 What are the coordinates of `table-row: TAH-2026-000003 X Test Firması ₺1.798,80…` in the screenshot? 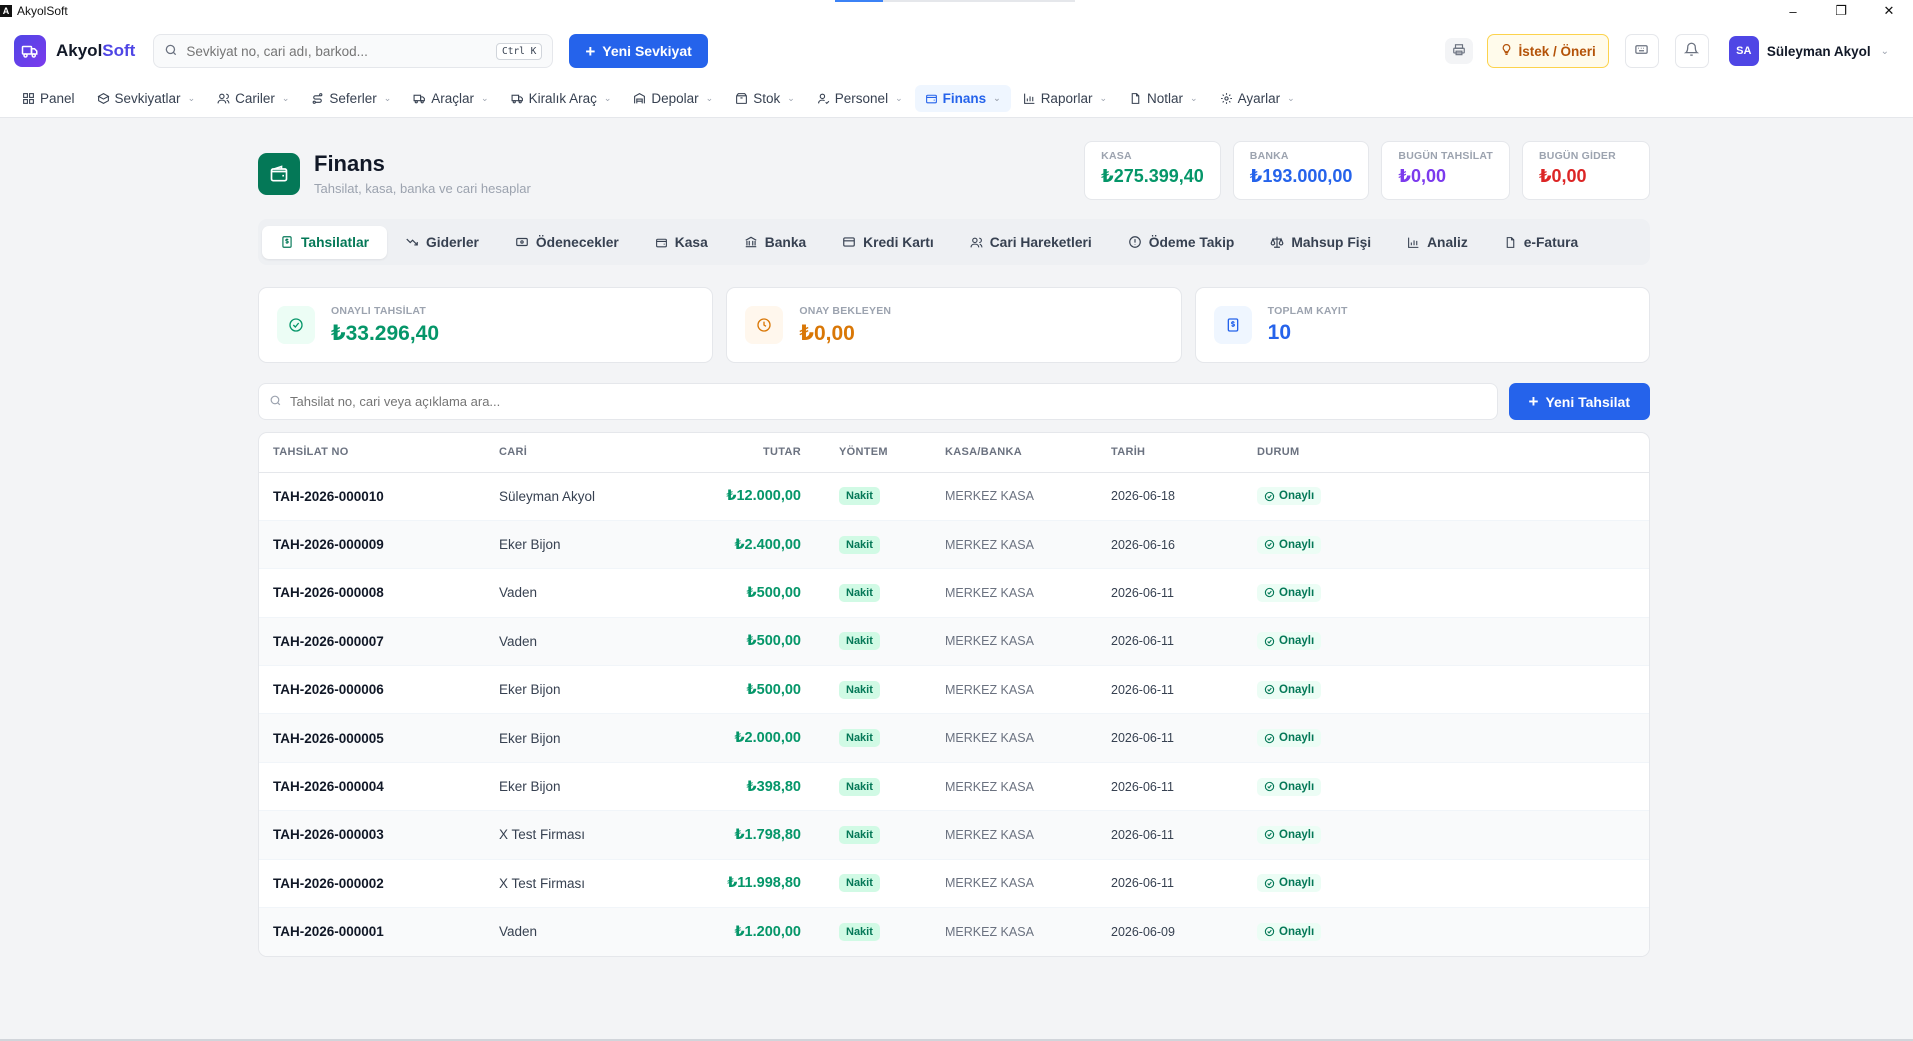 It's located at (954, 835).